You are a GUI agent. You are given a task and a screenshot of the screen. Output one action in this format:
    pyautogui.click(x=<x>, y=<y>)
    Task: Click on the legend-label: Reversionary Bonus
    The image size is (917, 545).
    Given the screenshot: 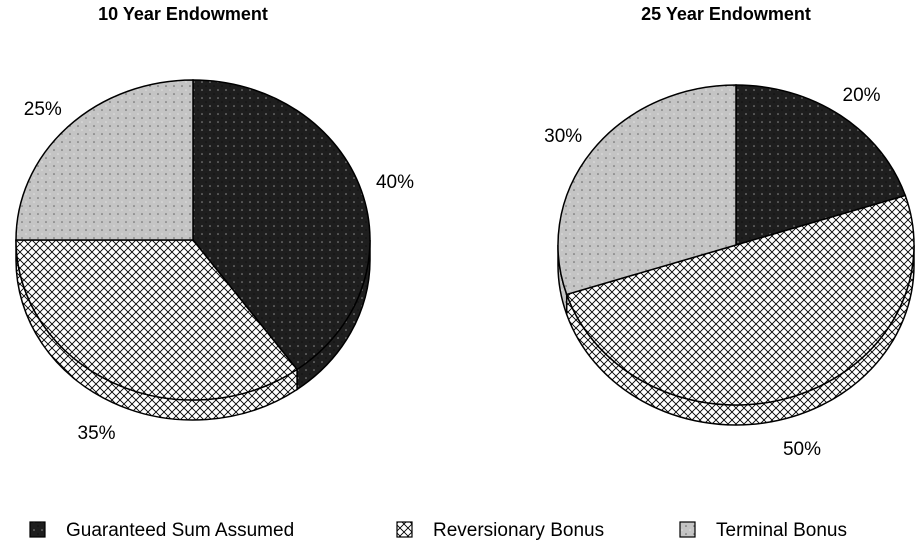 What is the action you would take?
    pyautogui.click(x=518, y=530)
    